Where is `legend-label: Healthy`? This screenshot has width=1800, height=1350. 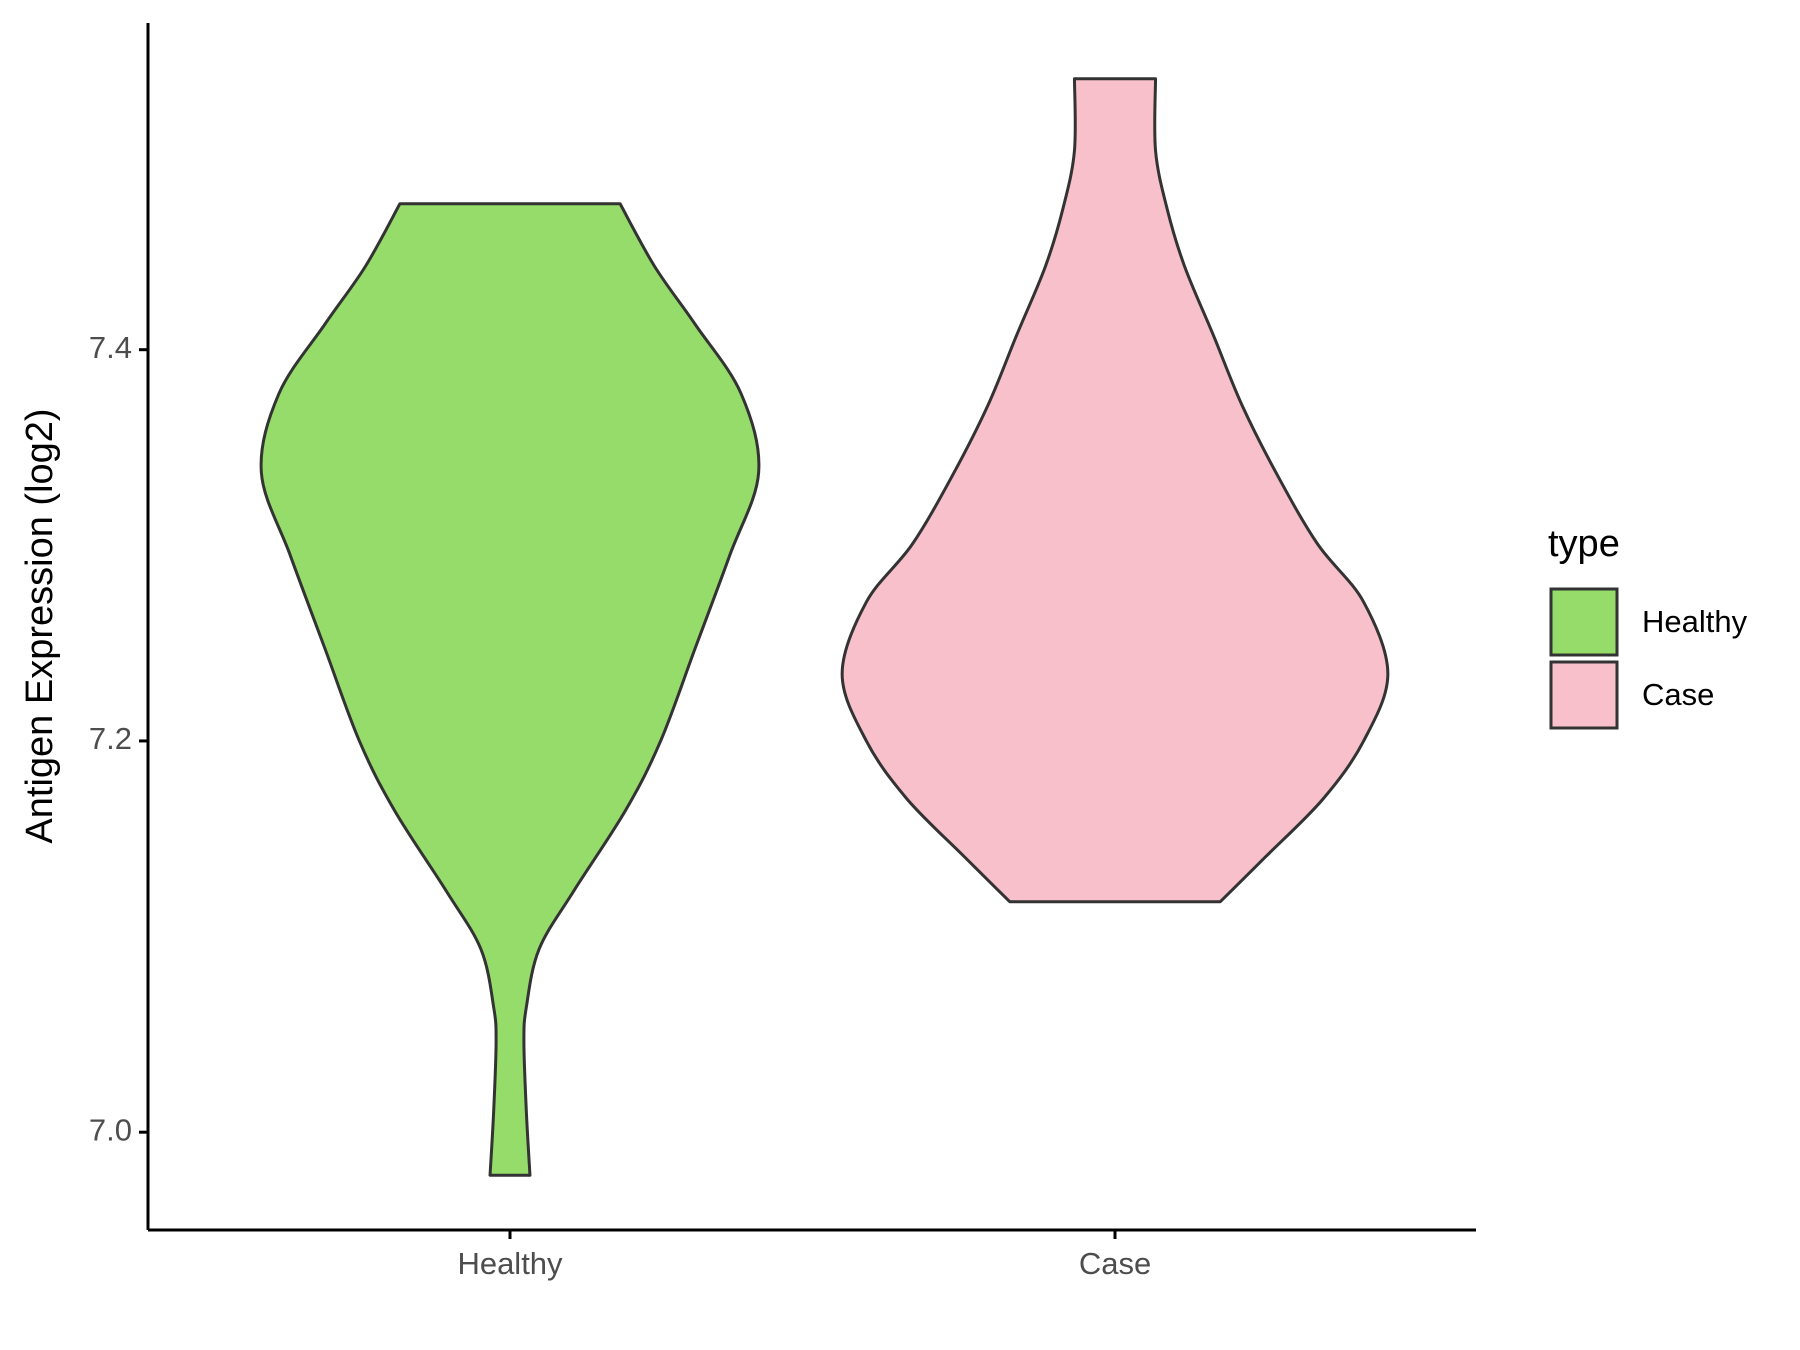
legend-label: Healthy is located at coordinates (1695, 621).